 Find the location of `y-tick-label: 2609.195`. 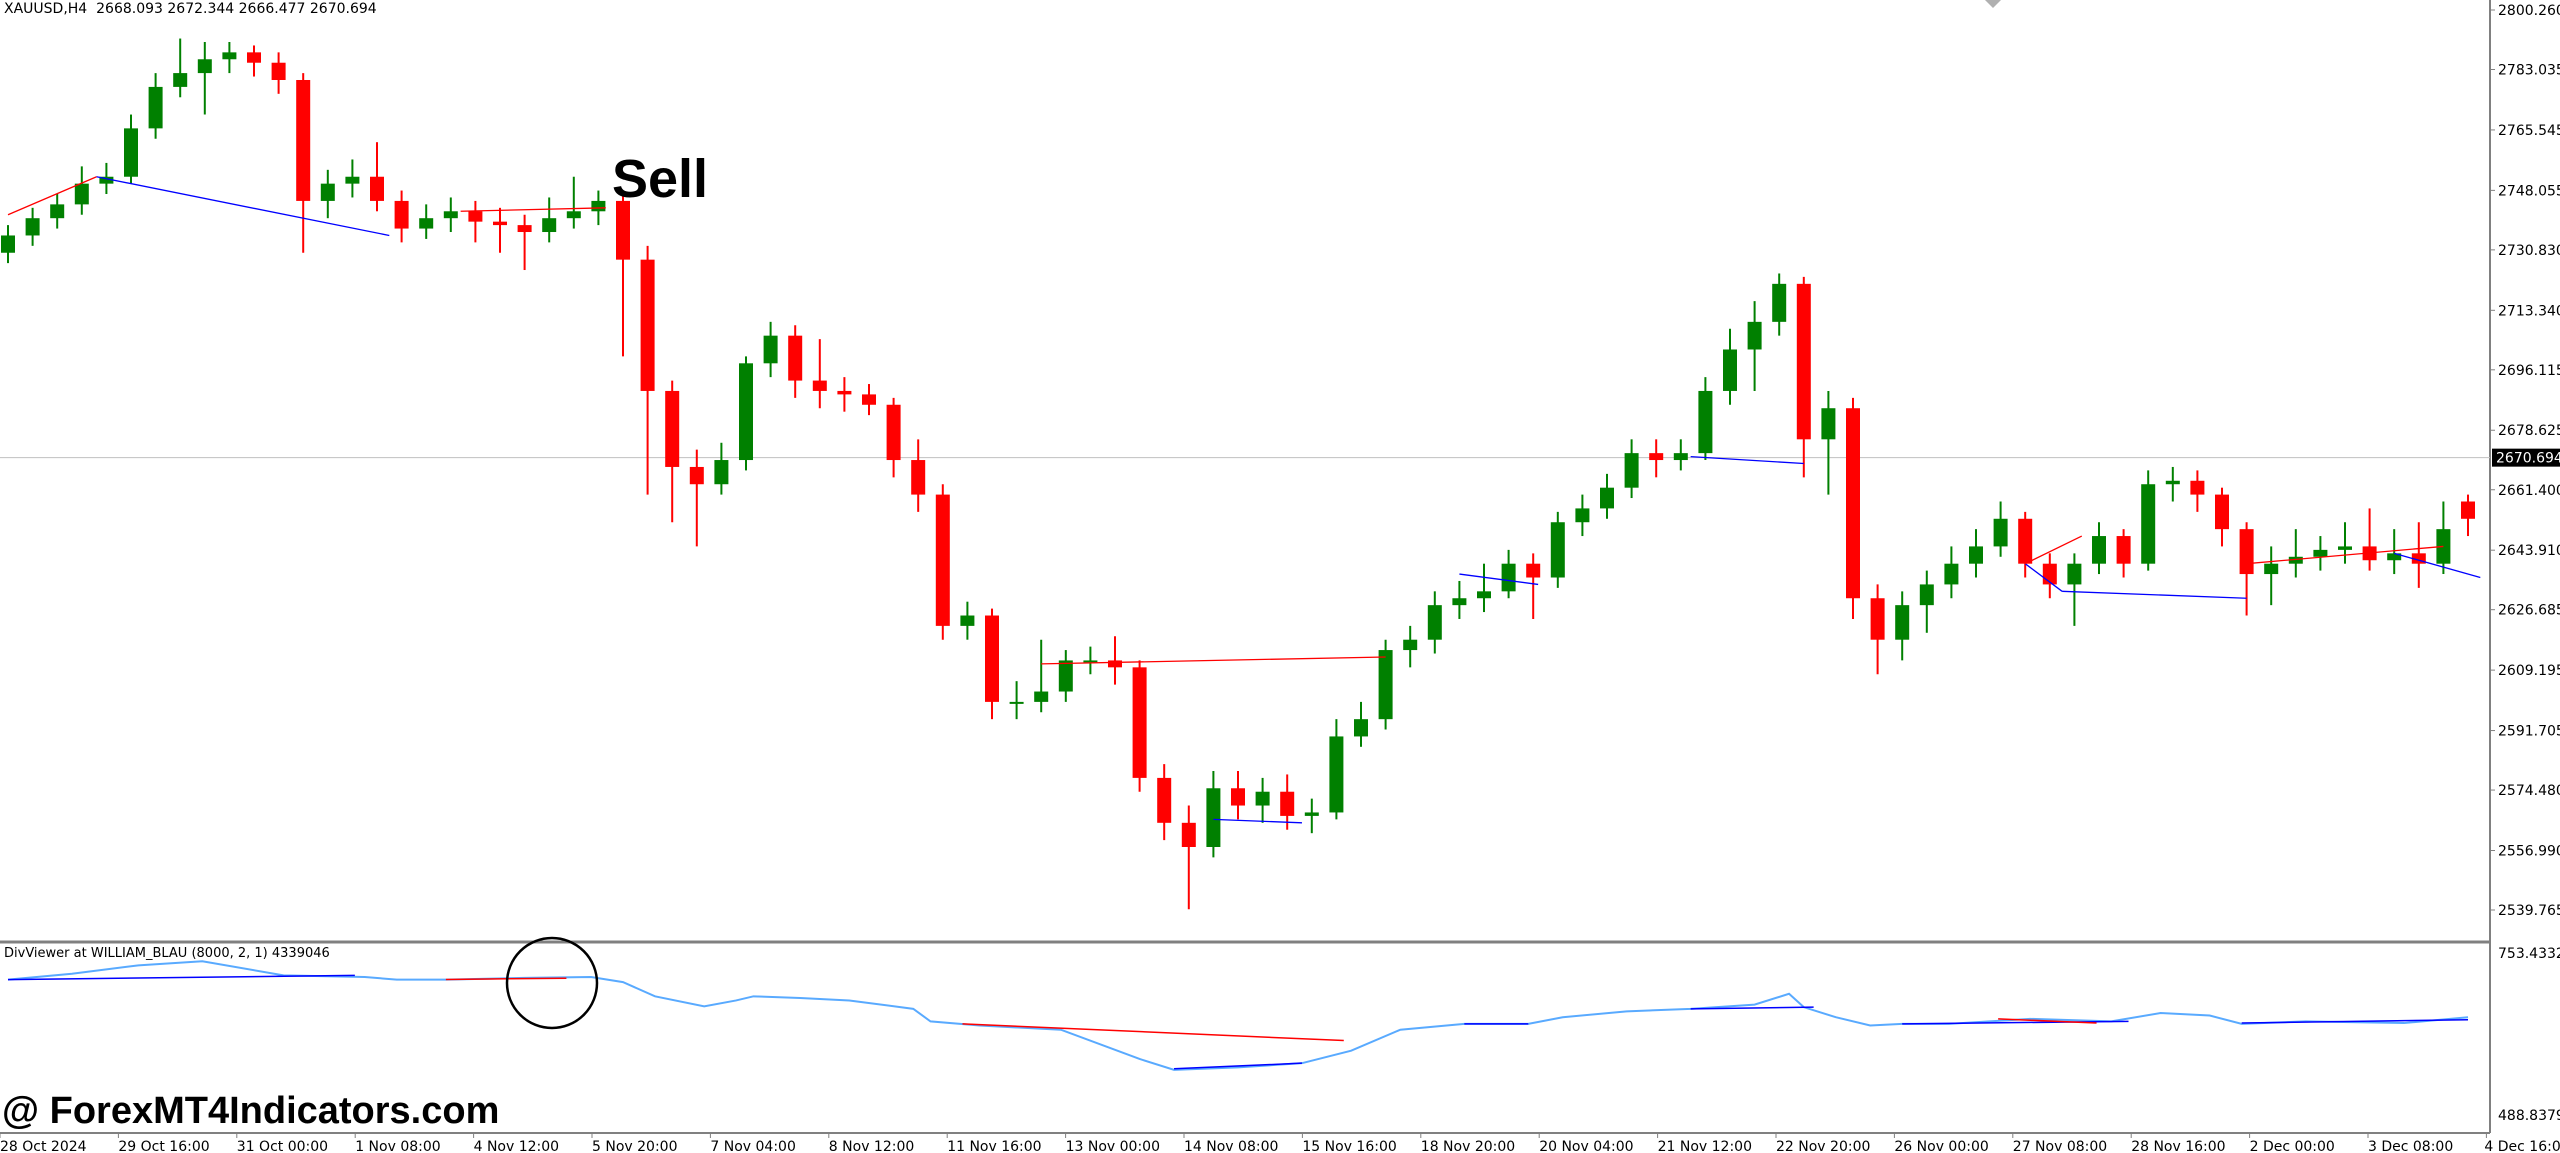

y-tick-label: 2609.195 is located at coordinates (2529, 671).